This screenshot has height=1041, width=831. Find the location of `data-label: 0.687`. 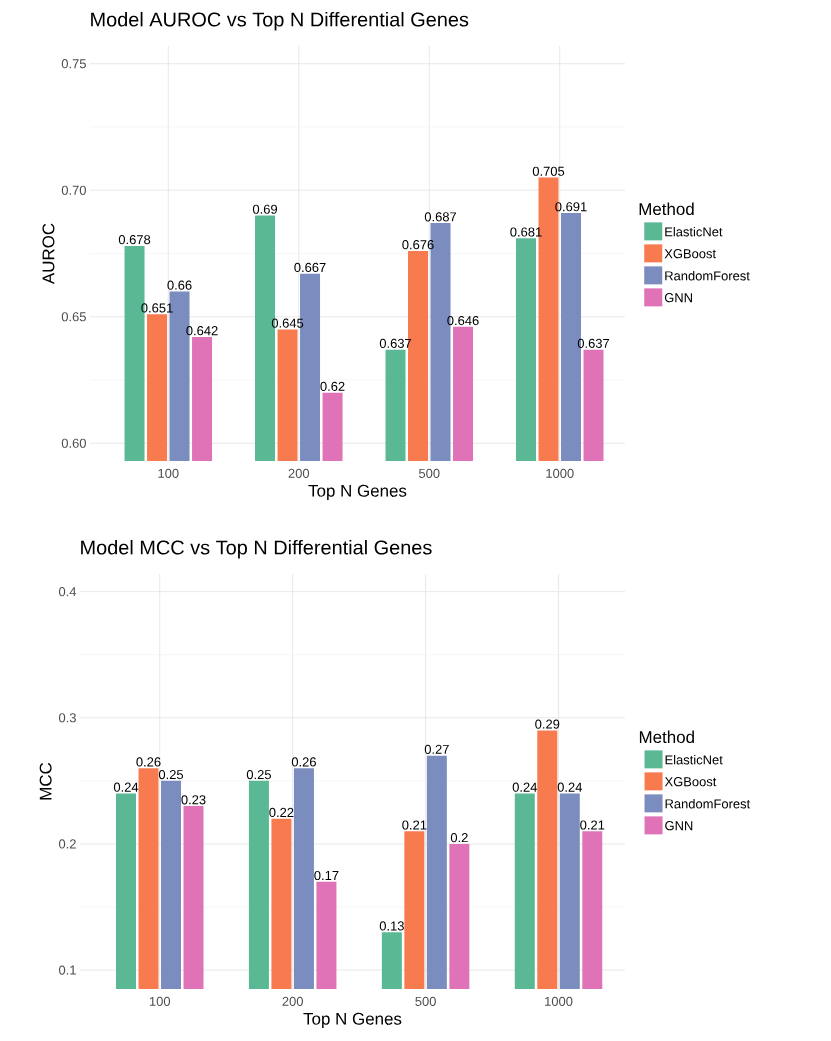

data-label: 0.687 is located at coordinates (440, 217).